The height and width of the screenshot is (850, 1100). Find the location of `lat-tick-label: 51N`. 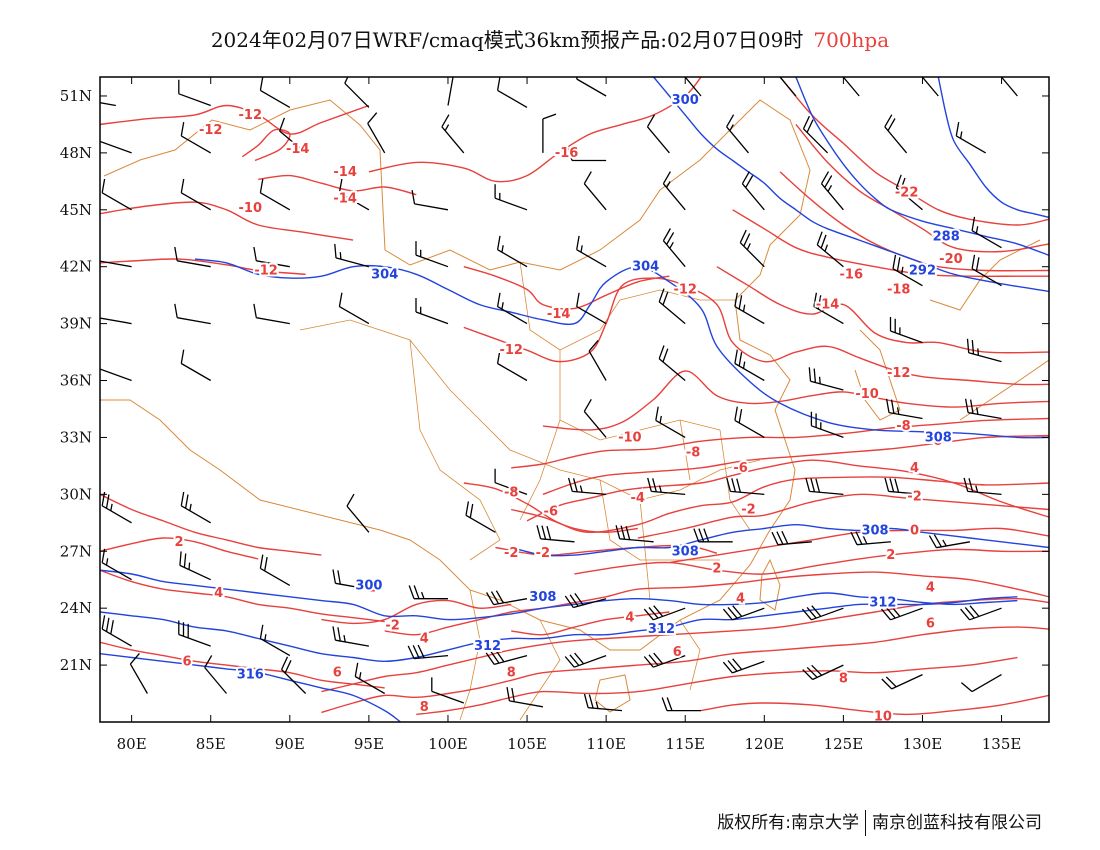

lat-tick-label: 51N is located at coordinates (76, 96).